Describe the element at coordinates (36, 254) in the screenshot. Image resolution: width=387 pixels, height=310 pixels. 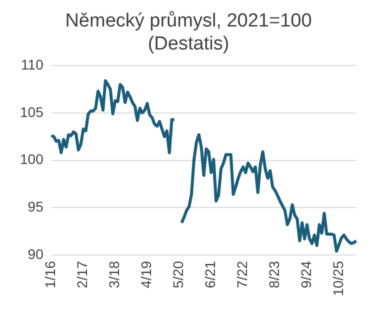
I see `y-tick-label: 90` at that location.